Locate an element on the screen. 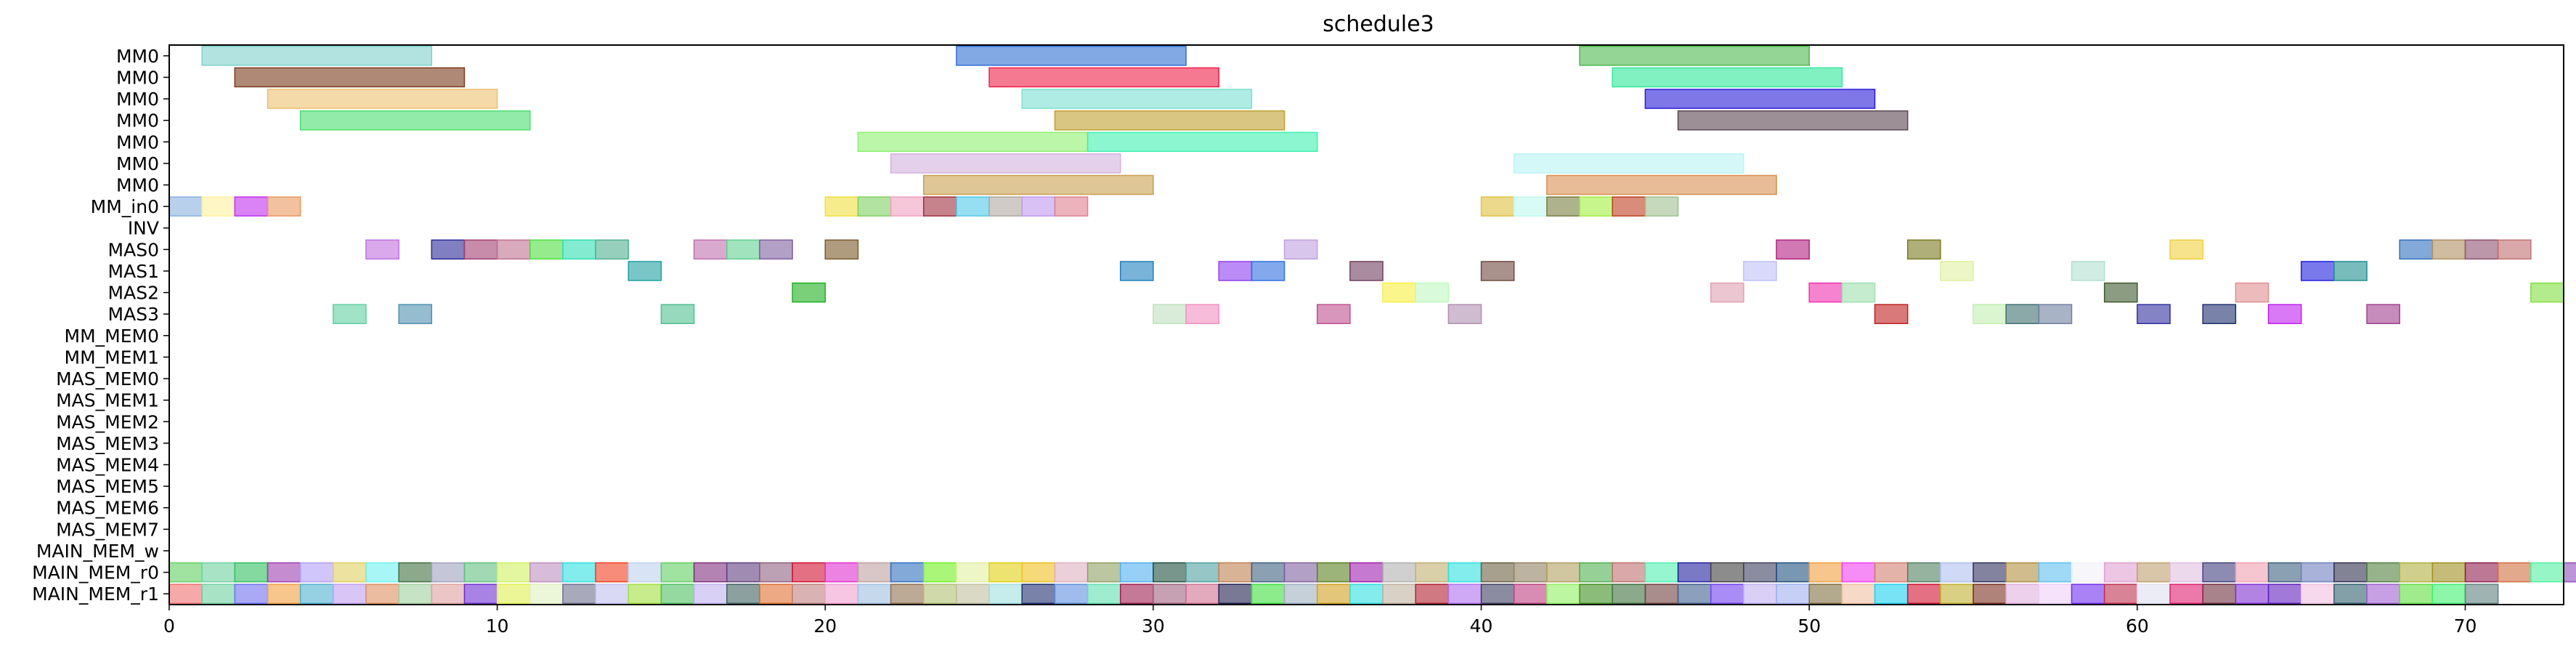 The width and height of the screenshot is (2576, 654). x-tick-label: 60 is located at coordinates (2137, 626).